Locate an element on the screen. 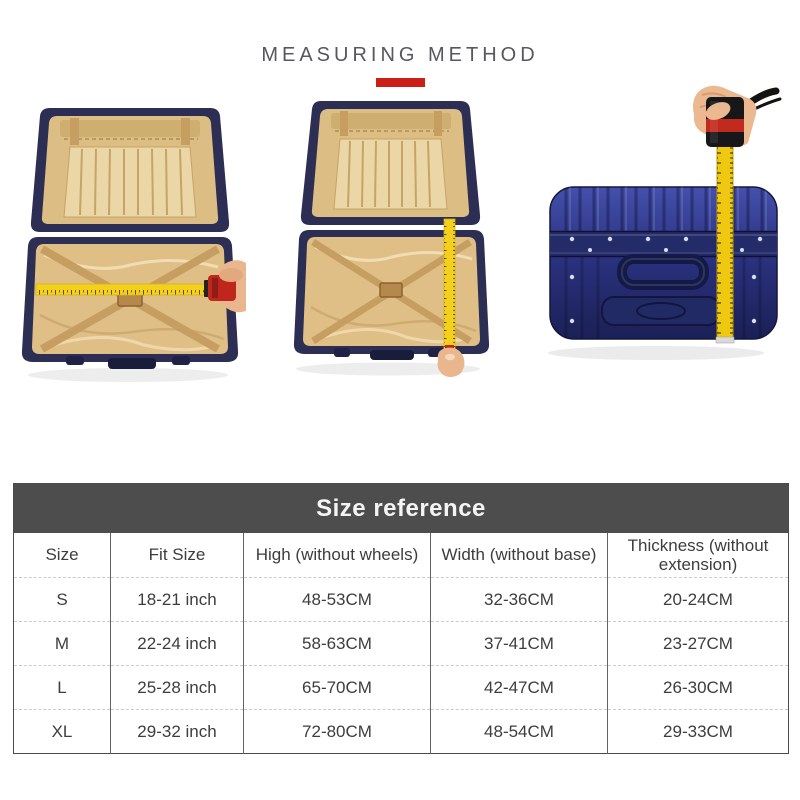 The height and width of the screenshot is (800, 800). cell-width: 32-36CM is located at coordinates (519, 599).